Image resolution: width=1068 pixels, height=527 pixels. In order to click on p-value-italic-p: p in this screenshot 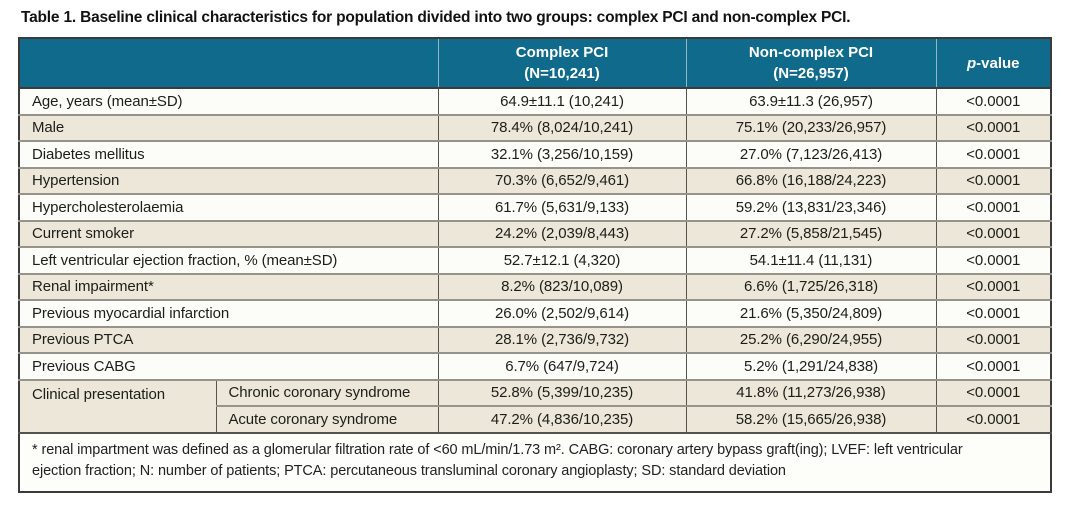, I will do `click(971, 63)`.